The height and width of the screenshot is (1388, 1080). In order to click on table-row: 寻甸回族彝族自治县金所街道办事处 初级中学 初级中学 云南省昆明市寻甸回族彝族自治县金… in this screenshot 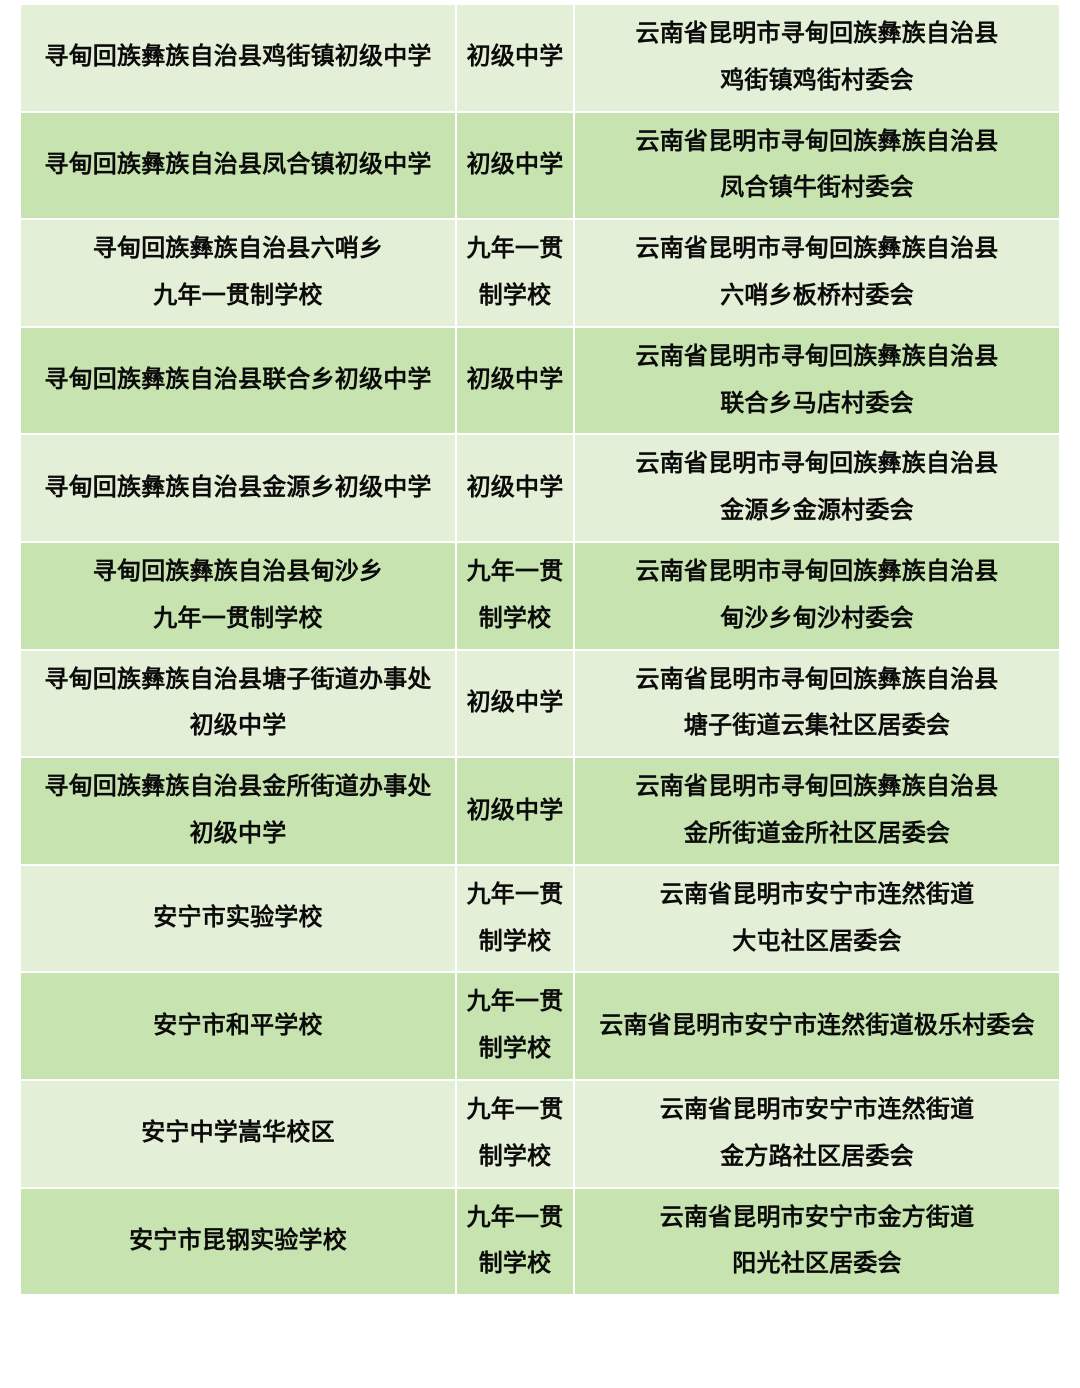, I will do `click(540, 811)`.